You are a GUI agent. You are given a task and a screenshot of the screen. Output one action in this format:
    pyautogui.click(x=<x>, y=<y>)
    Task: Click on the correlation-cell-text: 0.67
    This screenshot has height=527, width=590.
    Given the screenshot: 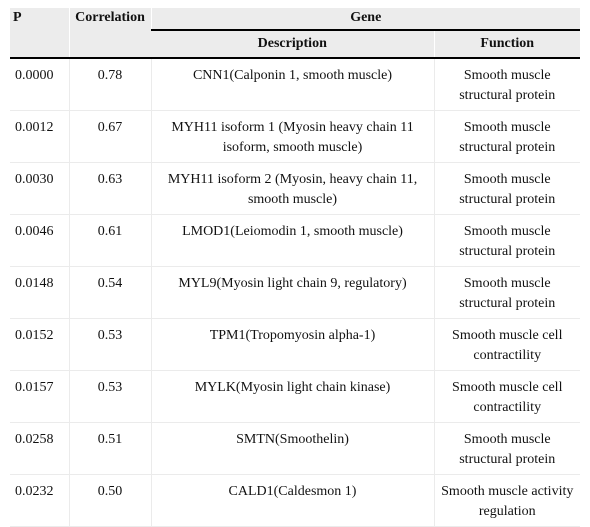 What is the action you would take?
    pyautogui.click(x=110, y=127)
    